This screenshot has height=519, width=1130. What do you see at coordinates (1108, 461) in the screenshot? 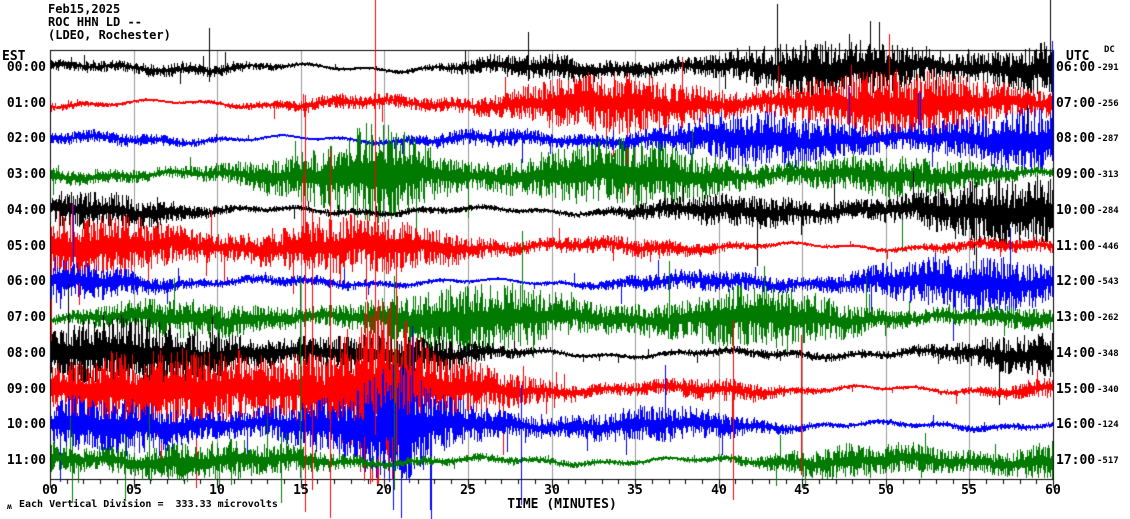
I see `dc-offset-value: -517` at bounding box center [1108, 461].